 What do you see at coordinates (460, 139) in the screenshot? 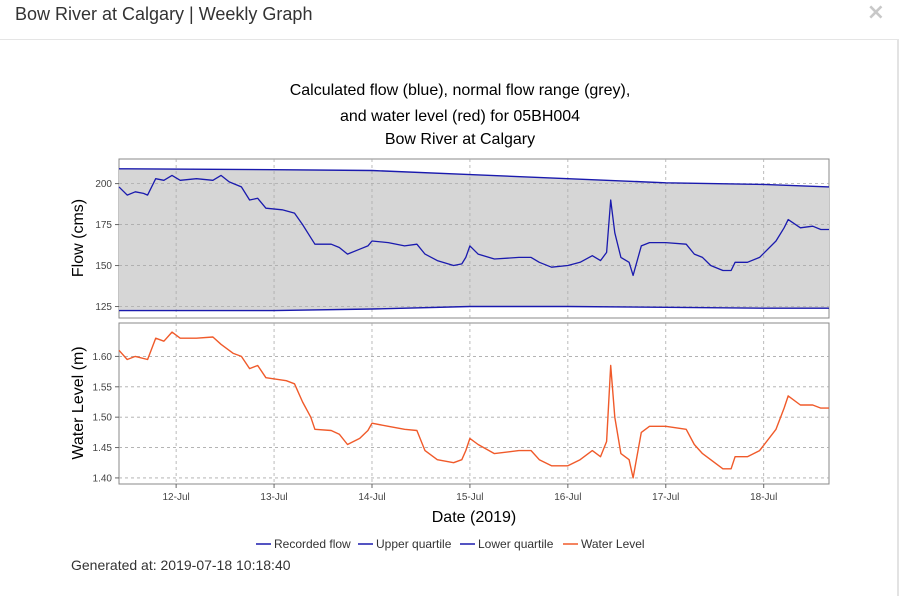
I see `chart-title-line-3: Bow River at Calgary` at bounding box center [460, 139].